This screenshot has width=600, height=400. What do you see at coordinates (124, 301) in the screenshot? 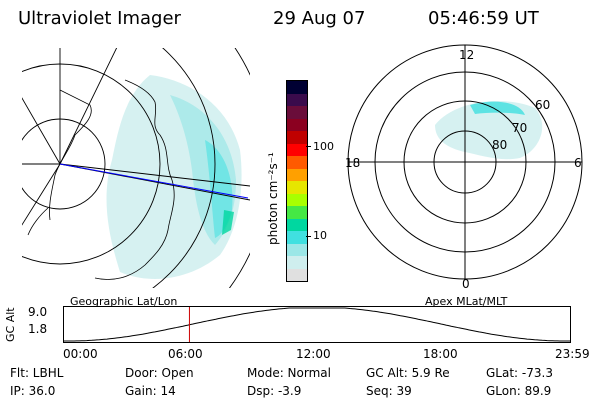
I see `left-panel-caption: Geographic Lat/Lon` at bounding box center [124, 301].